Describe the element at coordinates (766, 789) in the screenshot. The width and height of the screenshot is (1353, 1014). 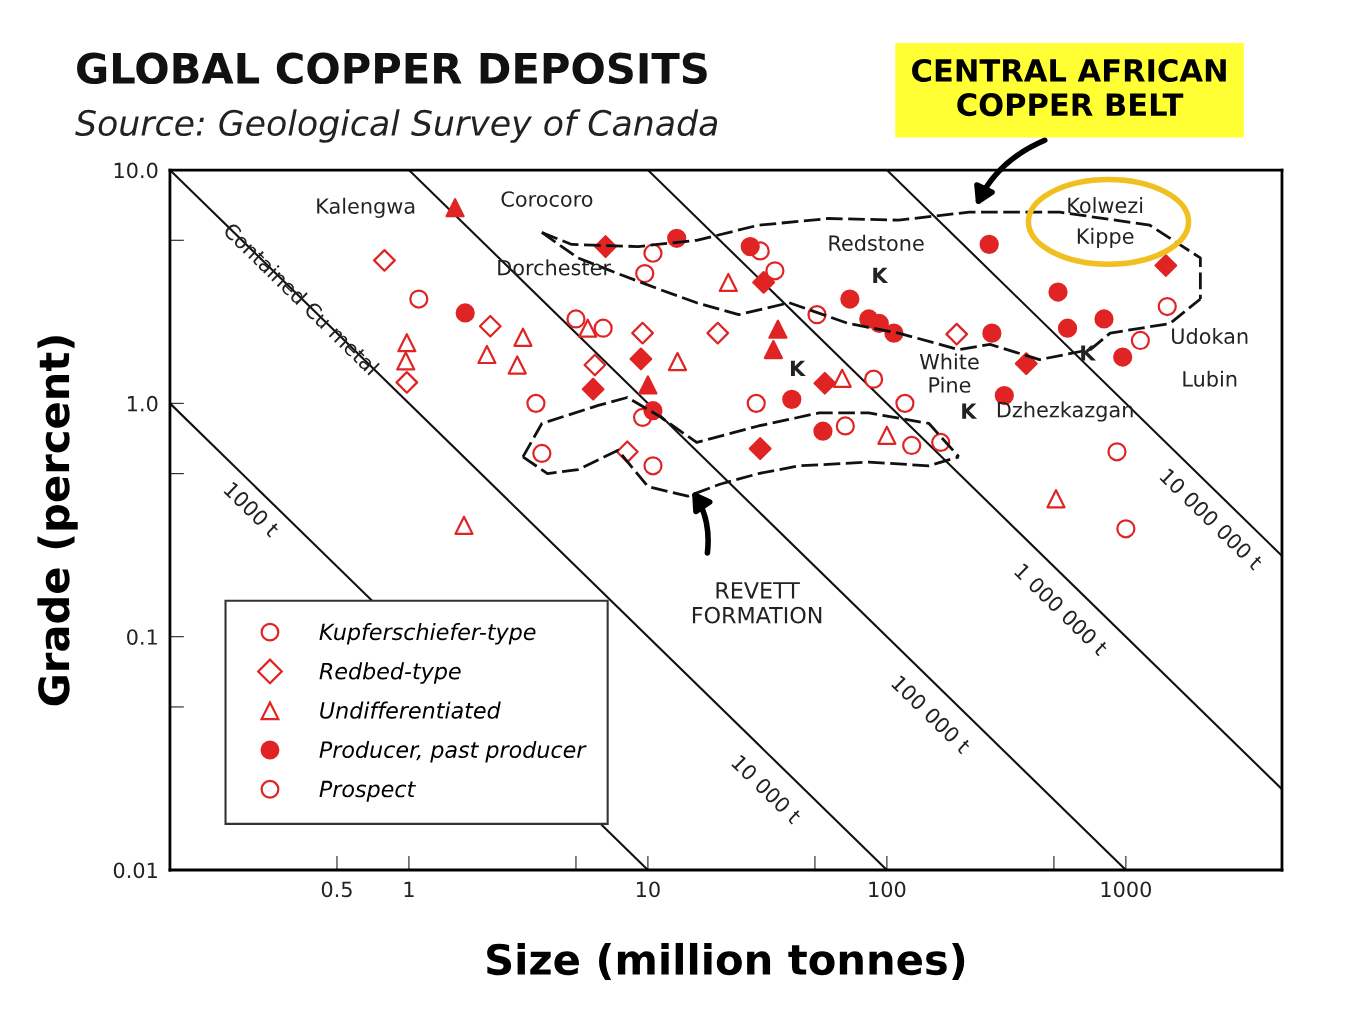
I see `annotation: 10 000 t` at that location.